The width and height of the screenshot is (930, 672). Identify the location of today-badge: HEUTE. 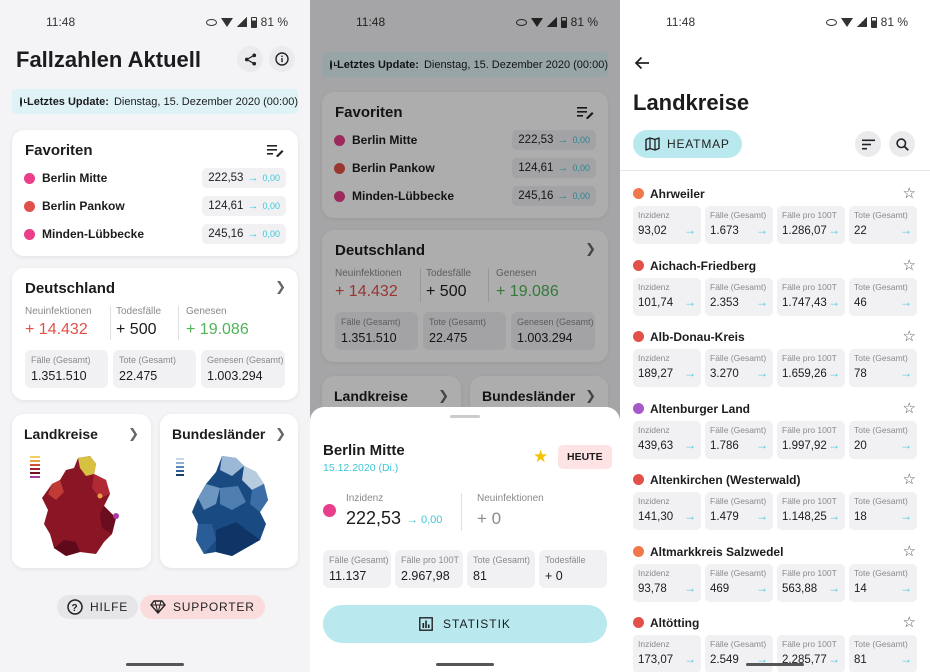
(585, 457).